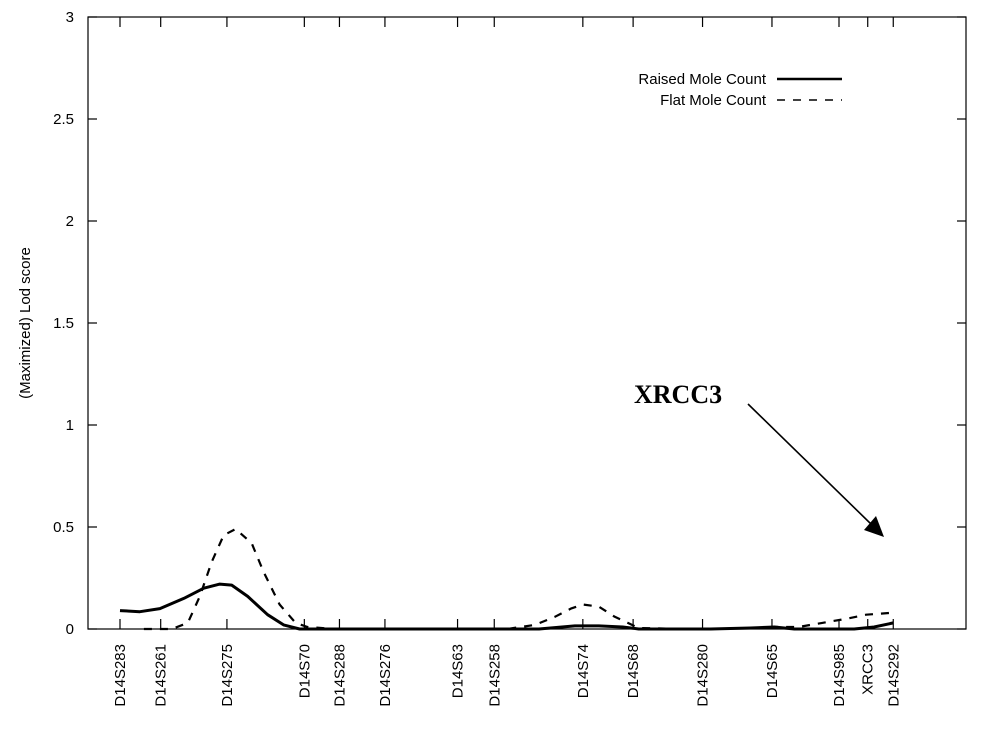 The width and height of the screenshot is (987, 732). Describe the element at coordinates (458, 671) in the screenshot. I see `x-tick-label: D14S63` at that location.